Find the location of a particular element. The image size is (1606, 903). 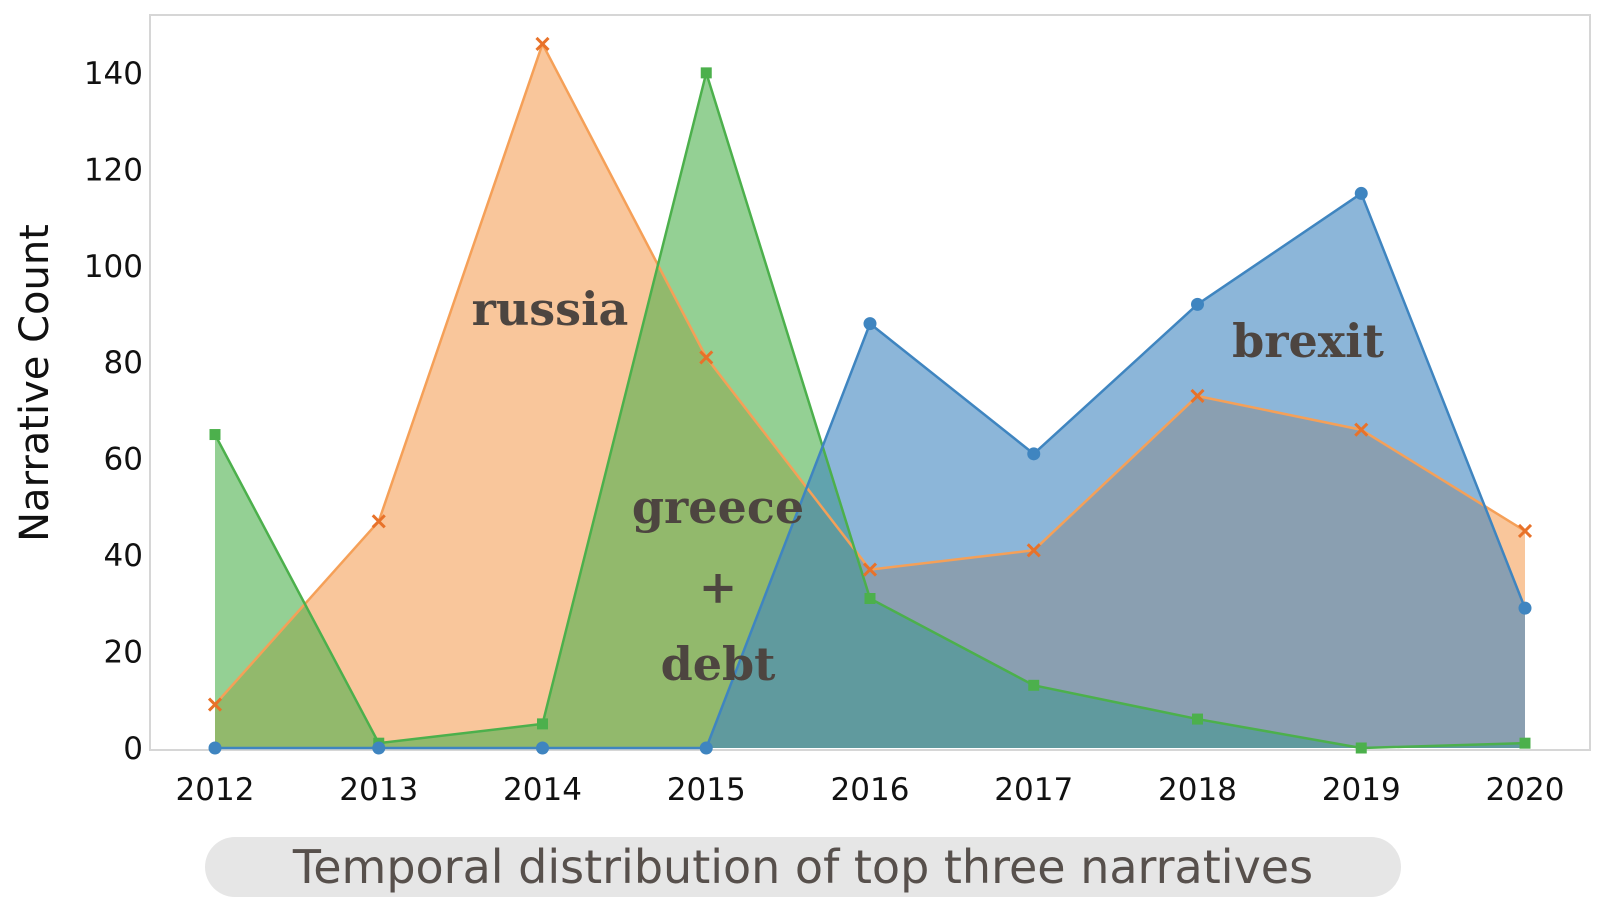

marker-russia-2013 is located at coordinates (378, 521).